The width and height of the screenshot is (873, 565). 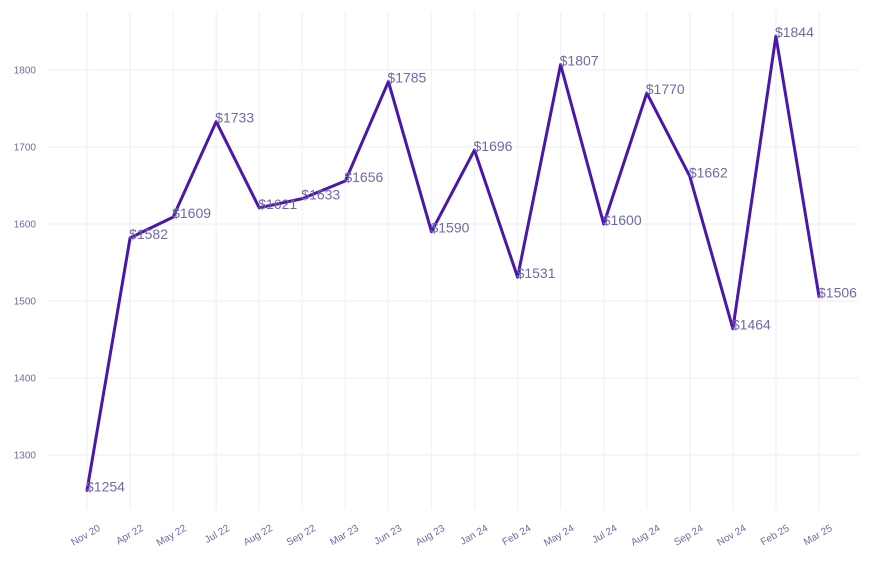 I want to click on data-label: $1656, so click(x=363, y=177).